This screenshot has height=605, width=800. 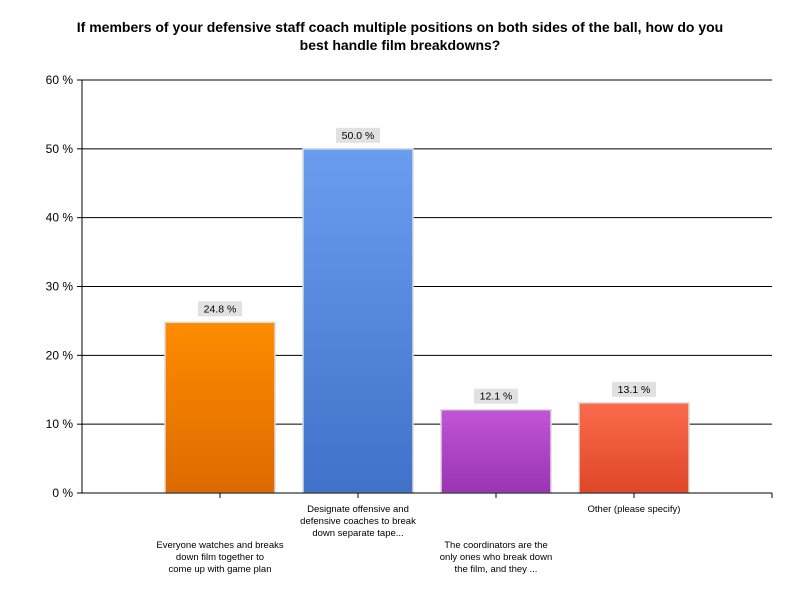 I want to click on value-label-4: 13.1 %, so click(x=634, y=390).